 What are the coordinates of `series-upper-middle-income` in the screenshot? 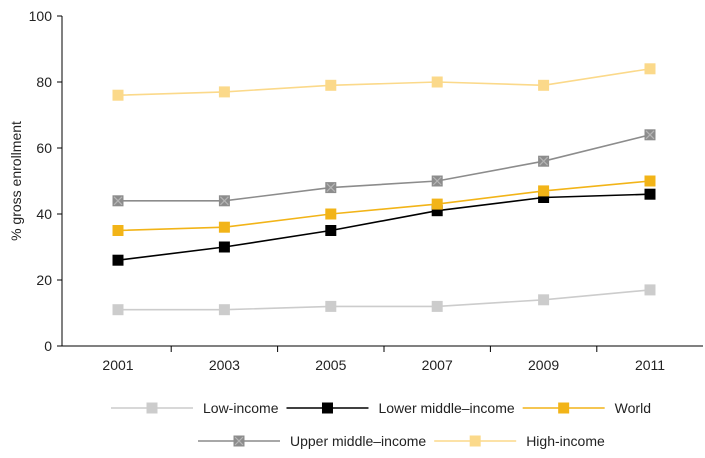 It's located at (384, 168).